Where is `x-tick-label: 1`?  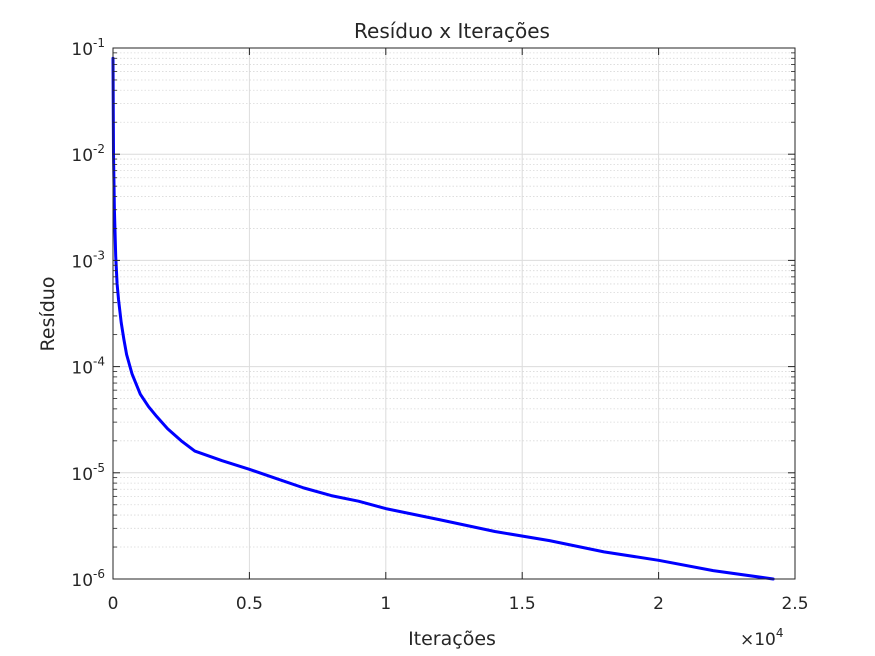
x-tick-label: 1 is located at coordinates (385, 604).